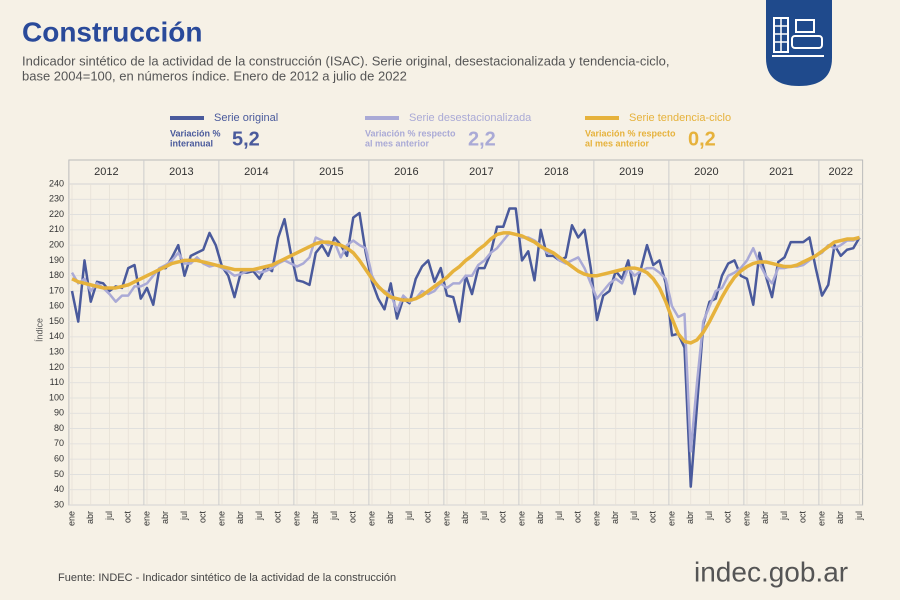 The height and width of the screenshot is (600, 900). What do you see at coordinates (56, 367) in the screenshot?
I see `y-tick-label: 120` at bounding box center [56, 367].